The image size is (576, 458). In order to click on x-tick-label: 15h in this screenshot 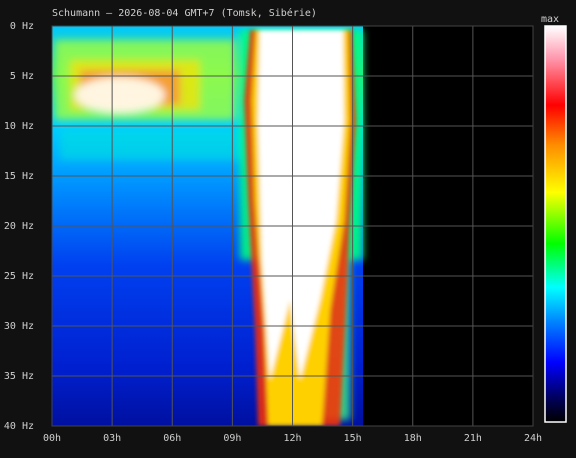, I will do `click(353, 438)`.